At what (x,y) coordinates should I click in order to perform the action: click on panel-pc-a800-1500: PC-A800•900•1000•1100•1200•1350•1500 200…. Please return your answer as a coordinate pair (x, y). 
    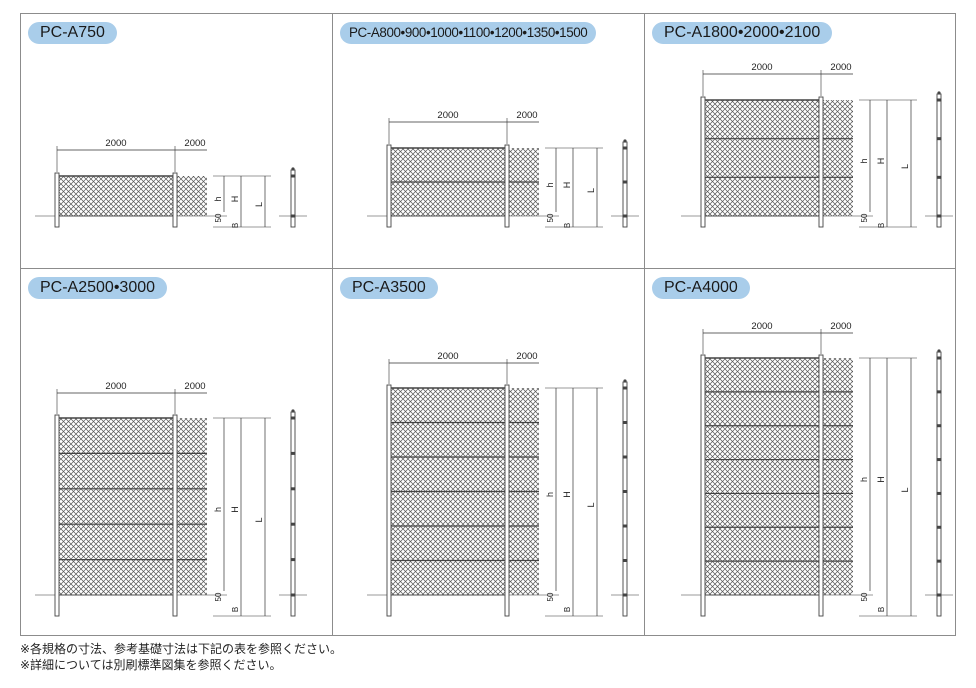
    Looking at the image, I should click on (489, 141).